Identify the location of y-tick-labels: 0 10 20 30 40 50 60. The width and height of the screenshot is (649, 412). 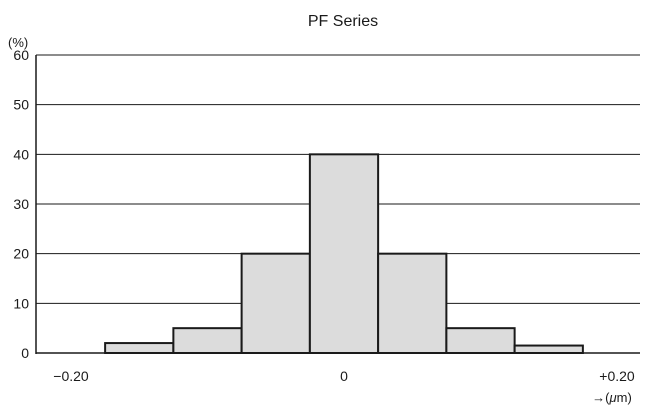
(21, 204).